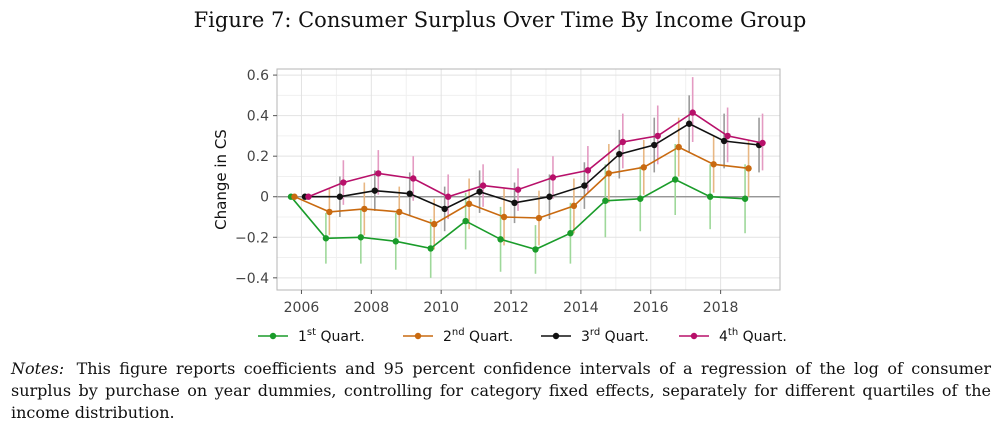  I want to click on legend-label: 3rd Quart., so click(615, 336).